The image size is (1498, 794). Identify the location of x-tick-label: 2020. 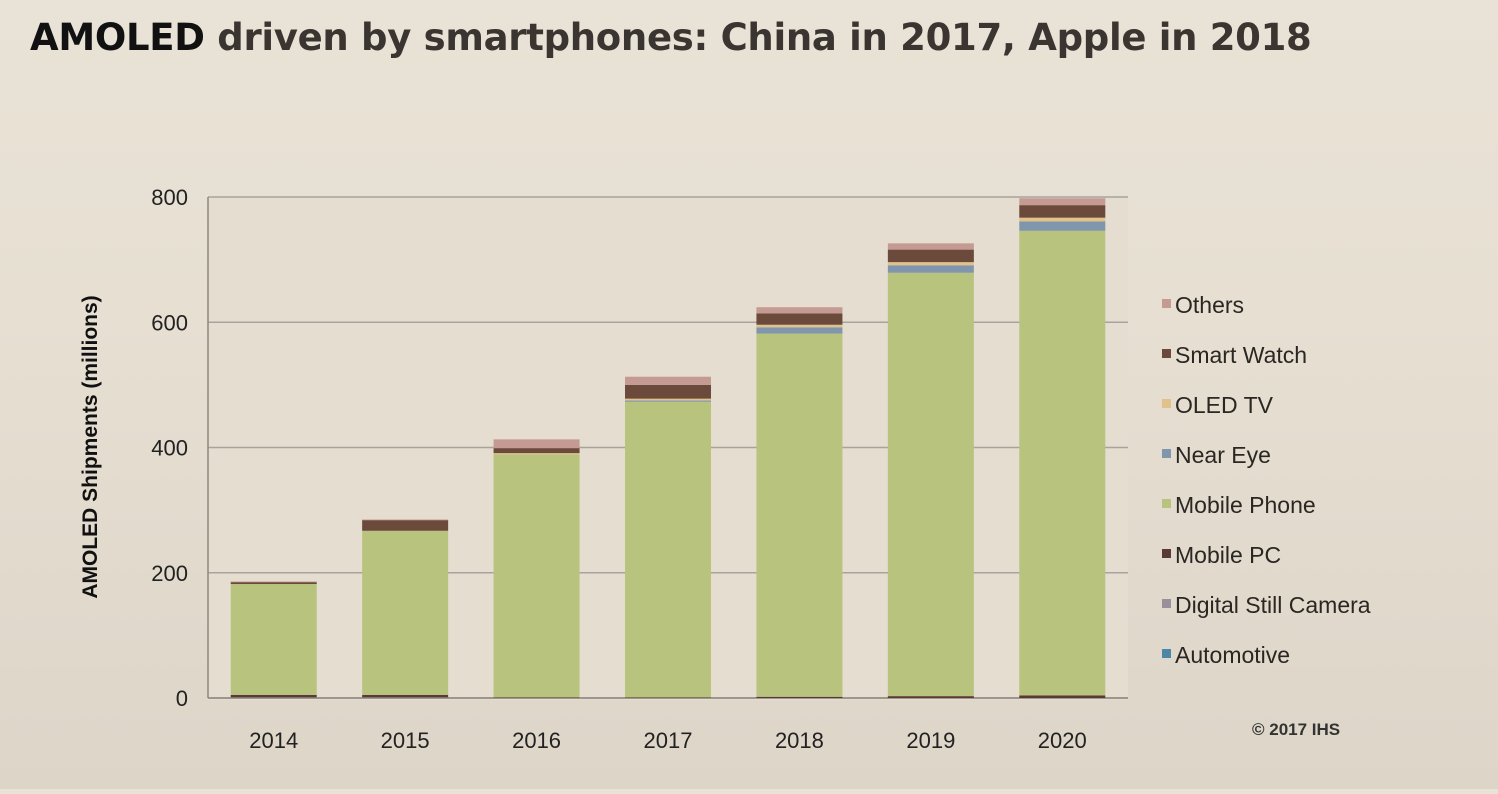
(1062, 740).